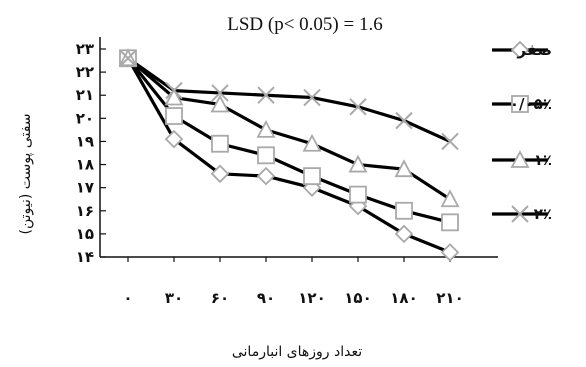 This screenshot has height=367, width=586. I want to click on legend-label: صفر, so click(534, 50).